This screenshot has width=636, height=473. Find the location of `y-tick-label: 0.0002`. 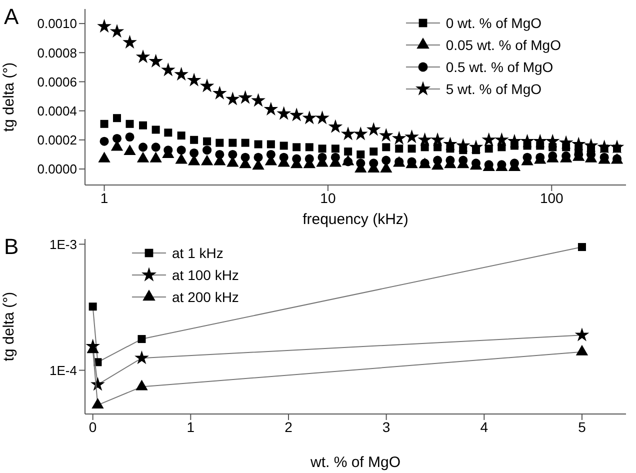

y-tick-label: 0.0002 is located at coordinates (57, 140).